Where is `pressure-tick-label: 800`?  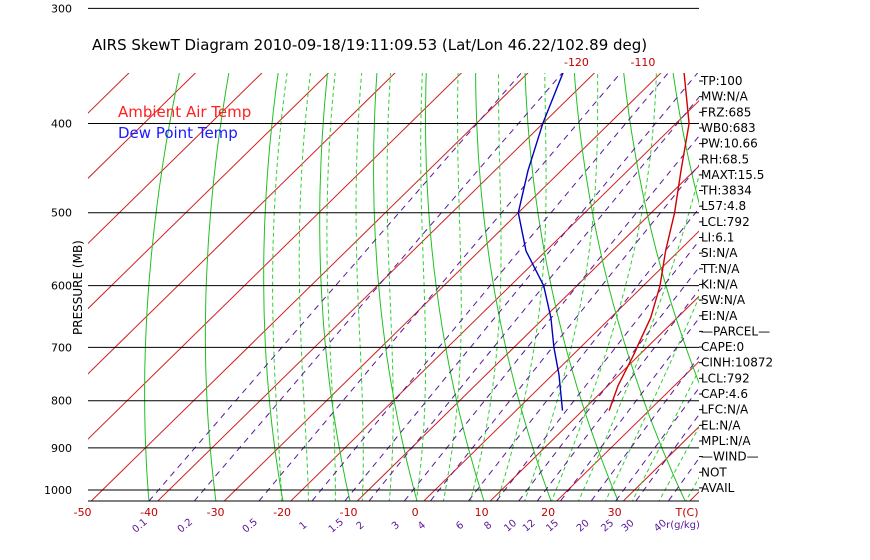
pressure-tick-label: 800 is located at coordinates (61, 401).